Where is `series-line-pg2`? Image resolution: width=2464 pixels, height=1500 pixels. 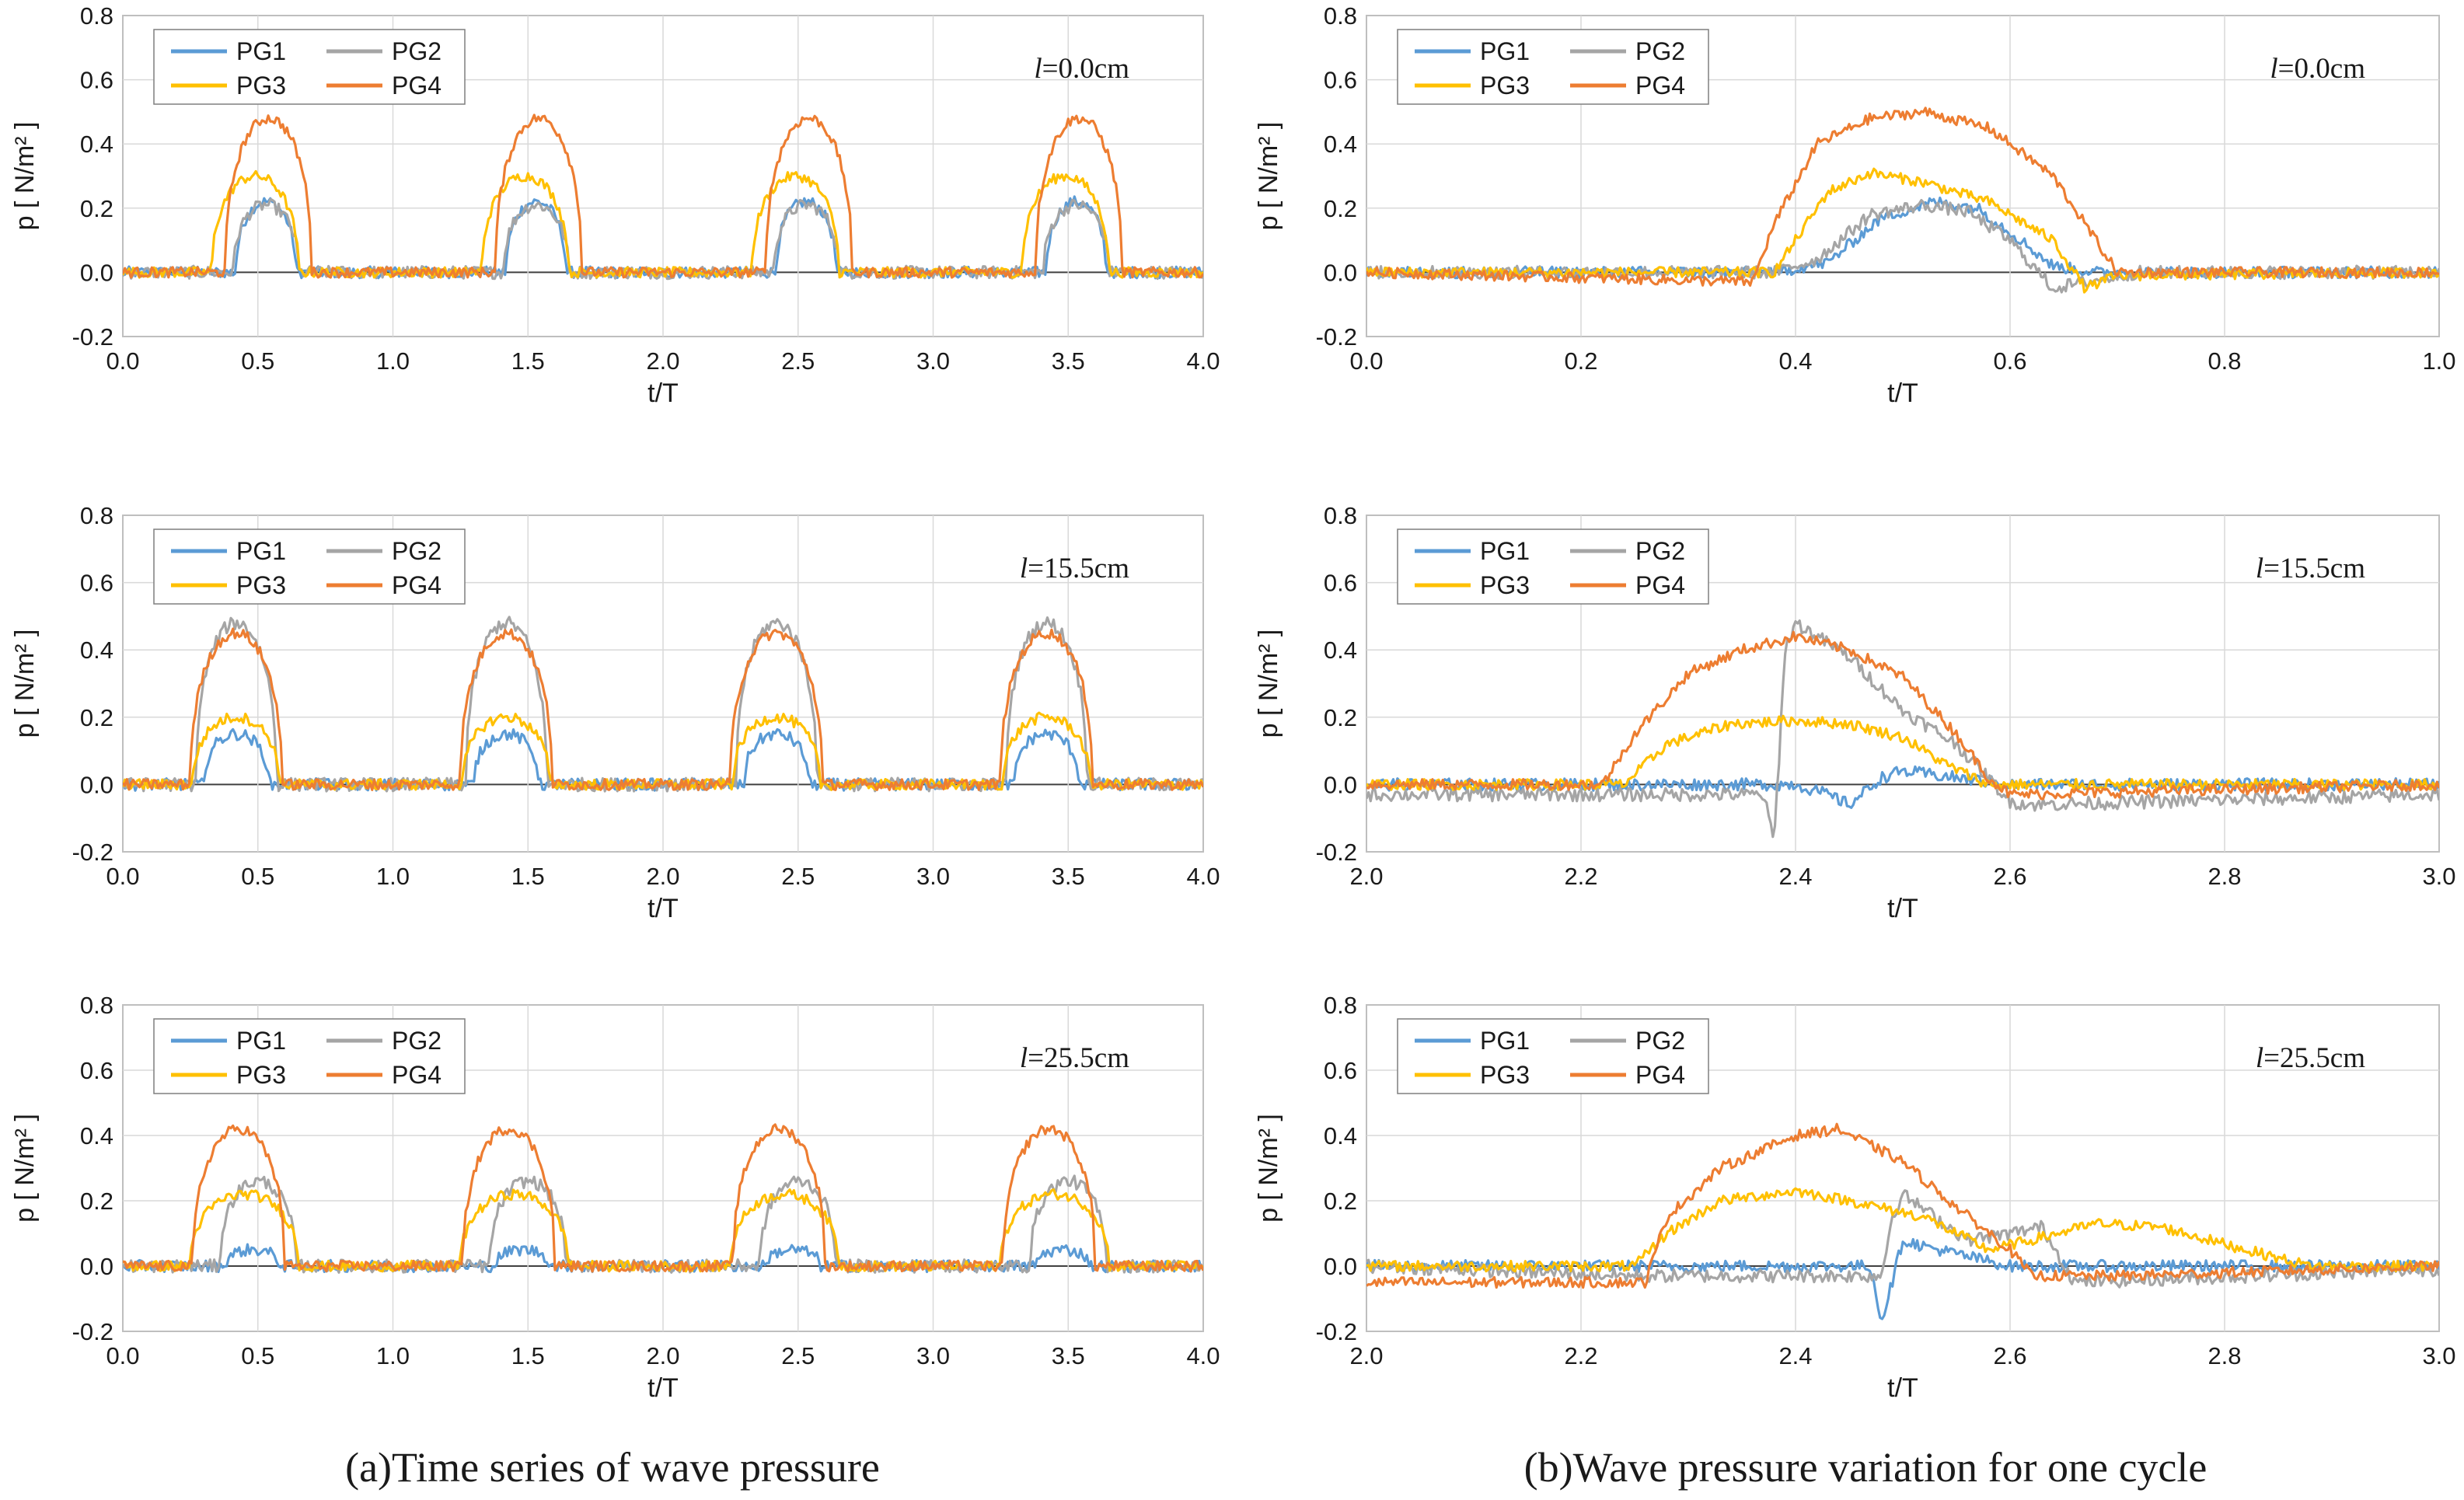
series-line-pg2 is located at coordinates (1903, 729).